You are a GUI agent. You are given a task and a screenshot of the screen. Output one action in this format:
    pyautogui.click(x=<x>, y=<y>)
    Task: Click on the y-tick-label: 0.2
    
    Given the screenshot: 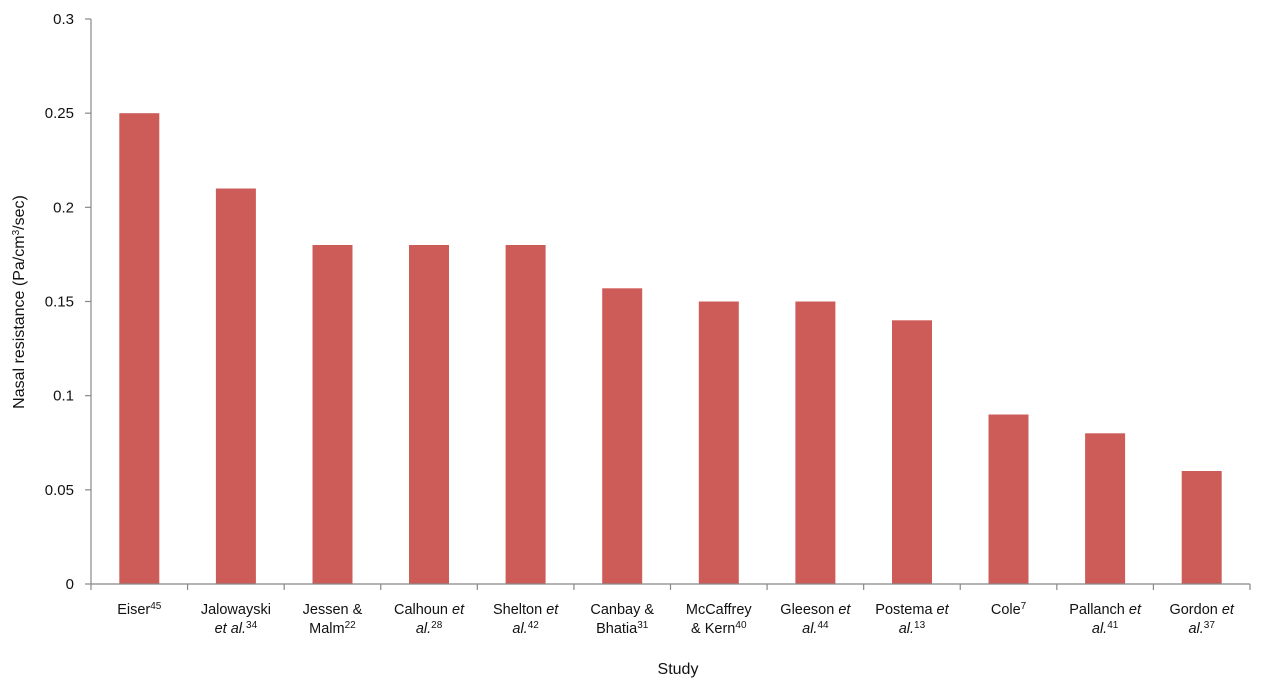 What is the action you would take?
    pyautogui.click(x=63, y=207)
    